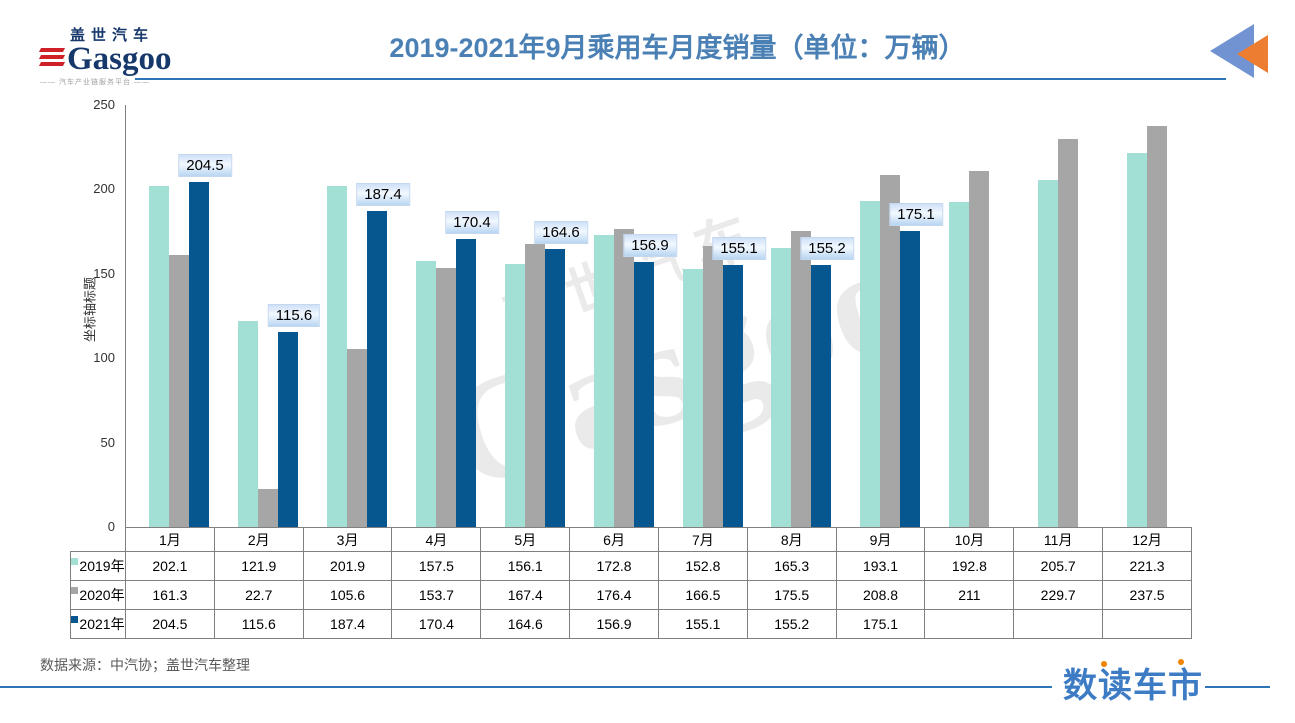  What do you see at coordinates (357, 438) in the screenshot?
I see `bar-2020年-3月` at bounding box center [357, 438].